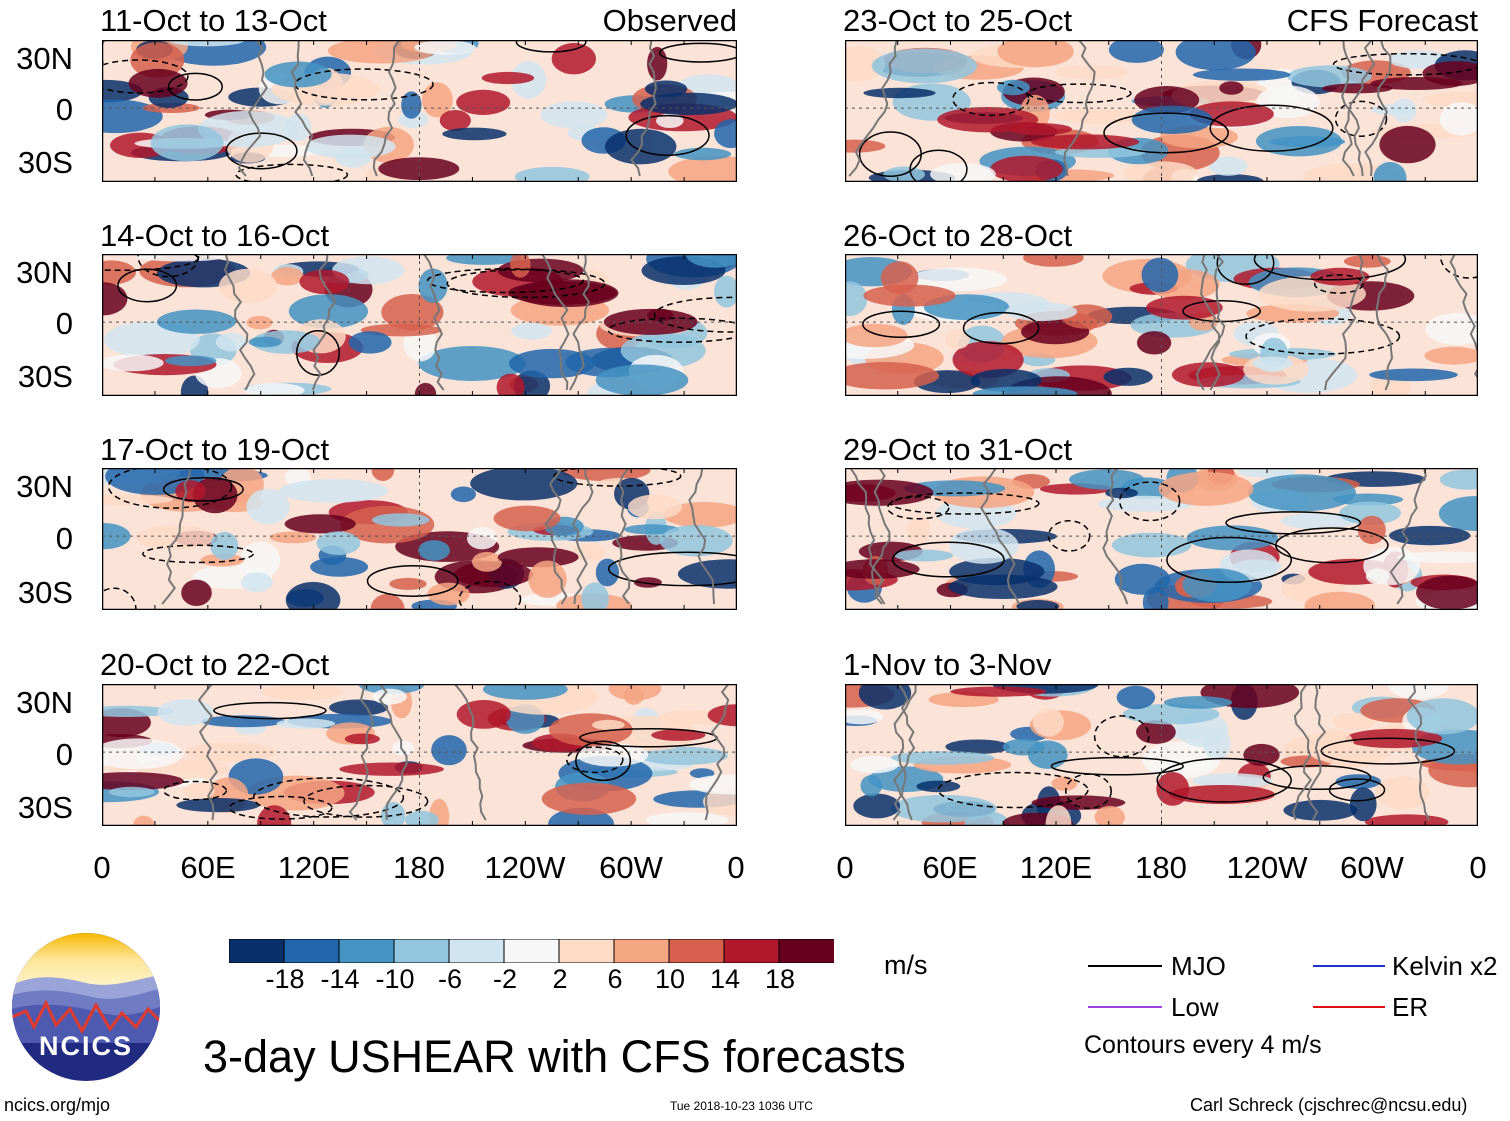 Image resolution: width=1510 pixels, height=1121 pixels. Describe the element at coordinates (906, 965) in the screenshot. I see `colorbar-units: m/s` at that location.